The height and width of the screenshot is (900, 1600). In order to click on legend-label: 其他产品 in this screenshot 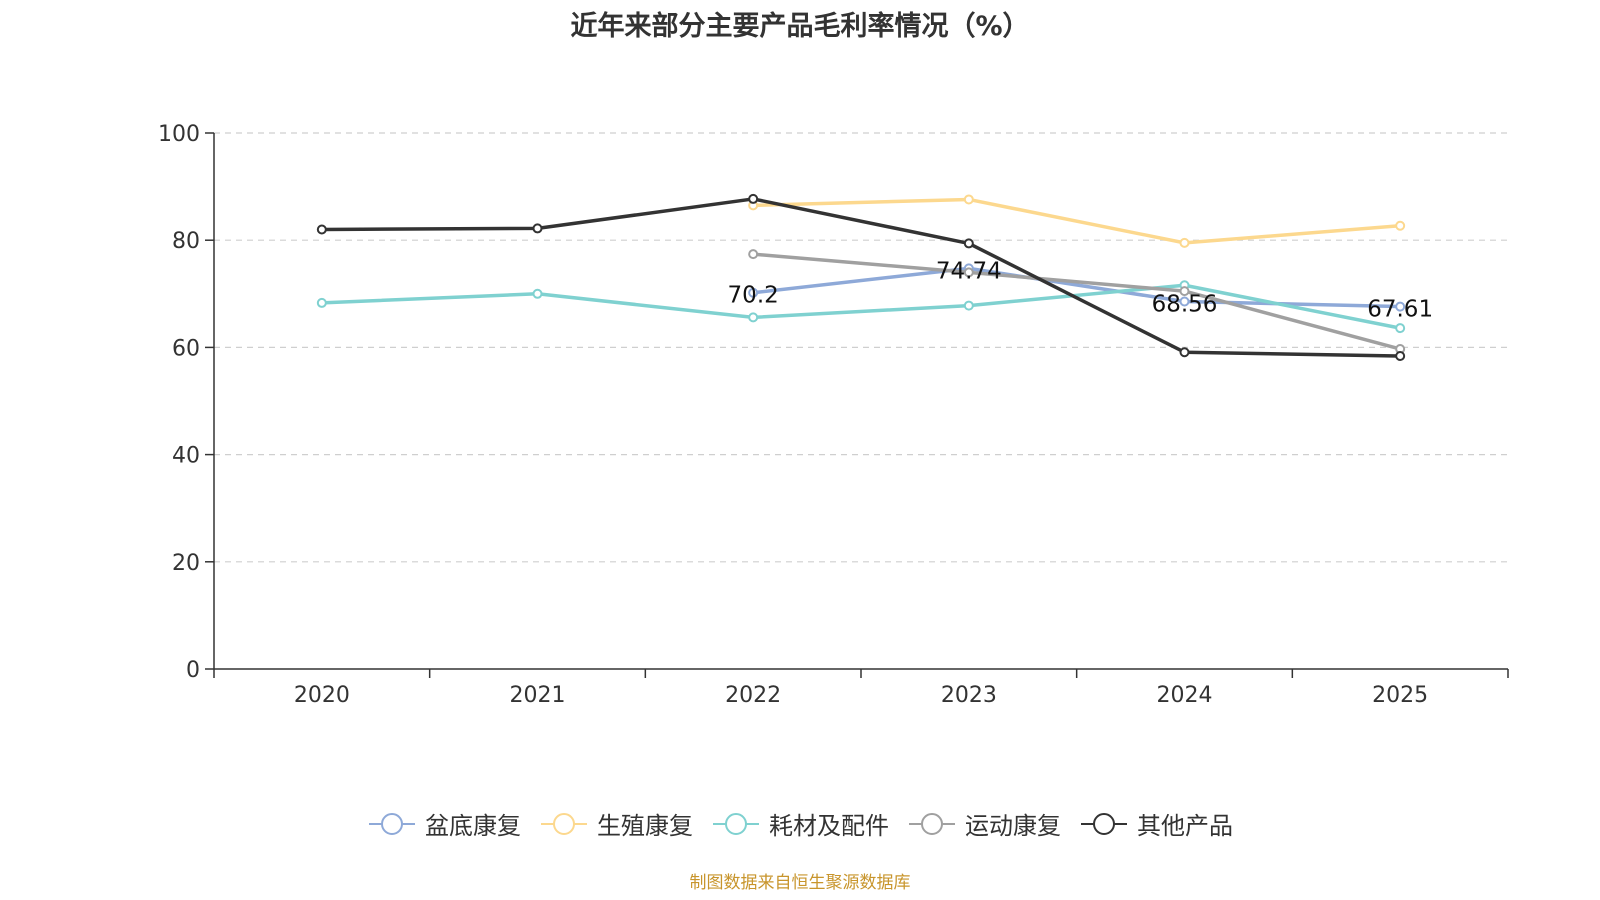, I will do `click(1185, 826)`.